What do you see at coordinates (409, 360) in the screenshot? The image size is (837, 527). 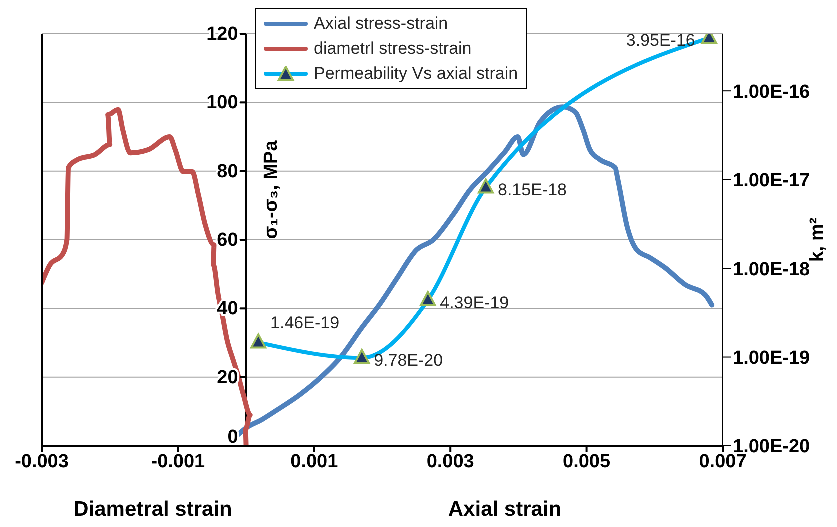 I see `data-label: 9.78E-20` at bounding box center [409, 360].